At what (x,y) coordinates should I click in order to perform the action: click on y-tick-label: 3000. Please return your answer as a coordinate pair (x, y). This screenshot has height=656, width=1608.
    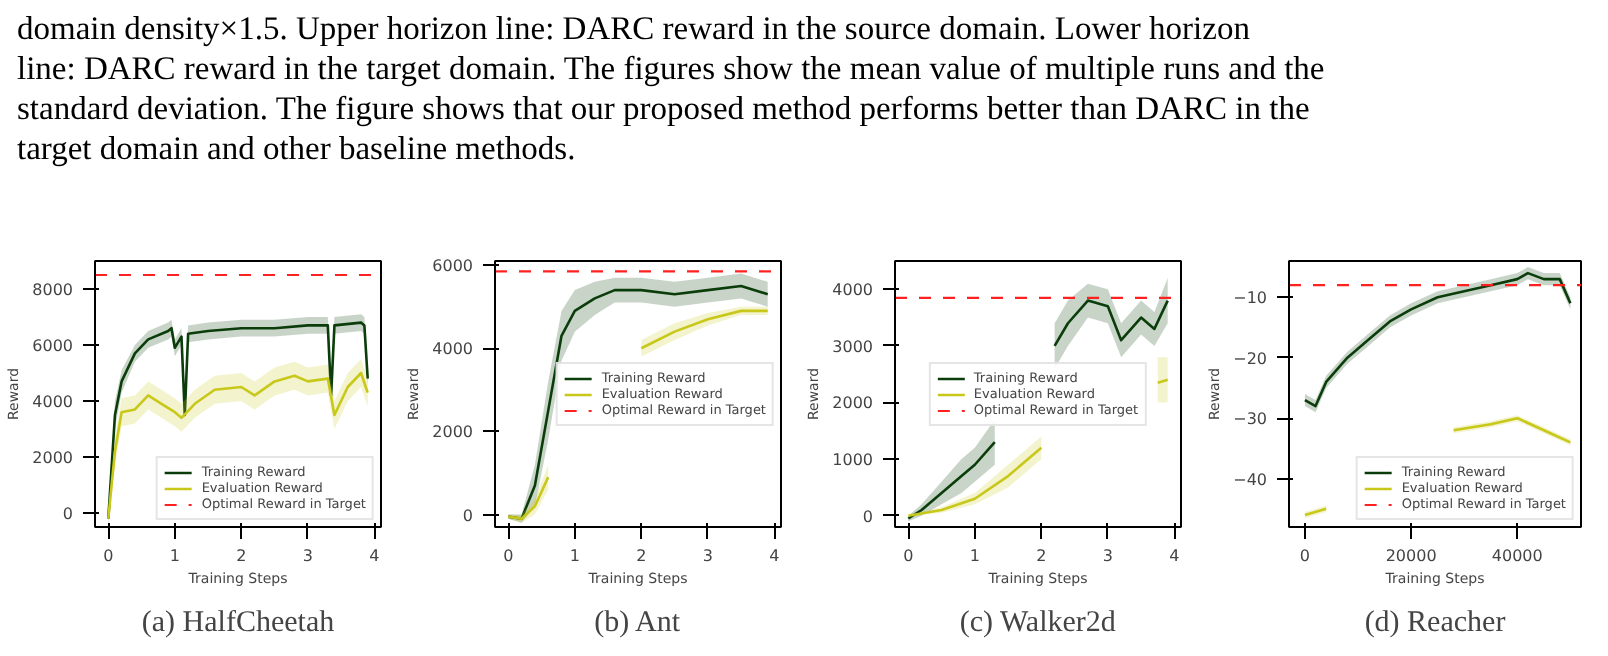
    Looking at the image, I should click on (852, 346).